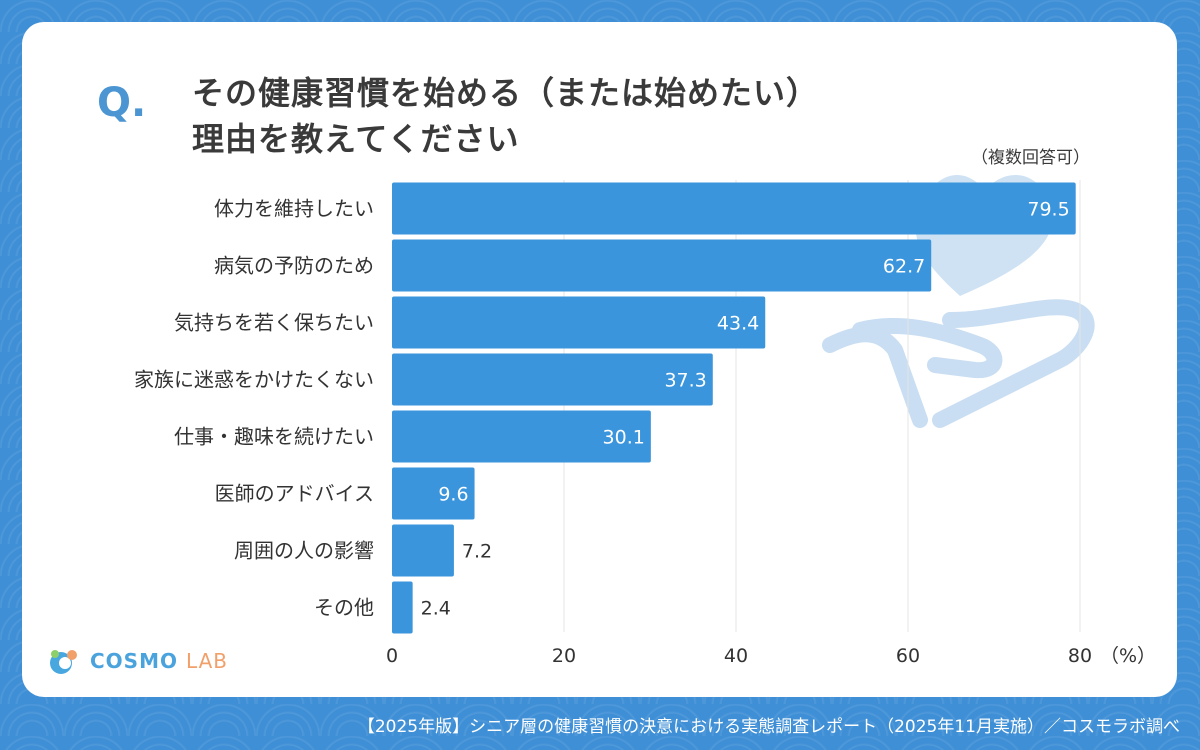 This screenshot has height=750, width=1200. I want to click on value-label: 2.4, so click(436, 609).